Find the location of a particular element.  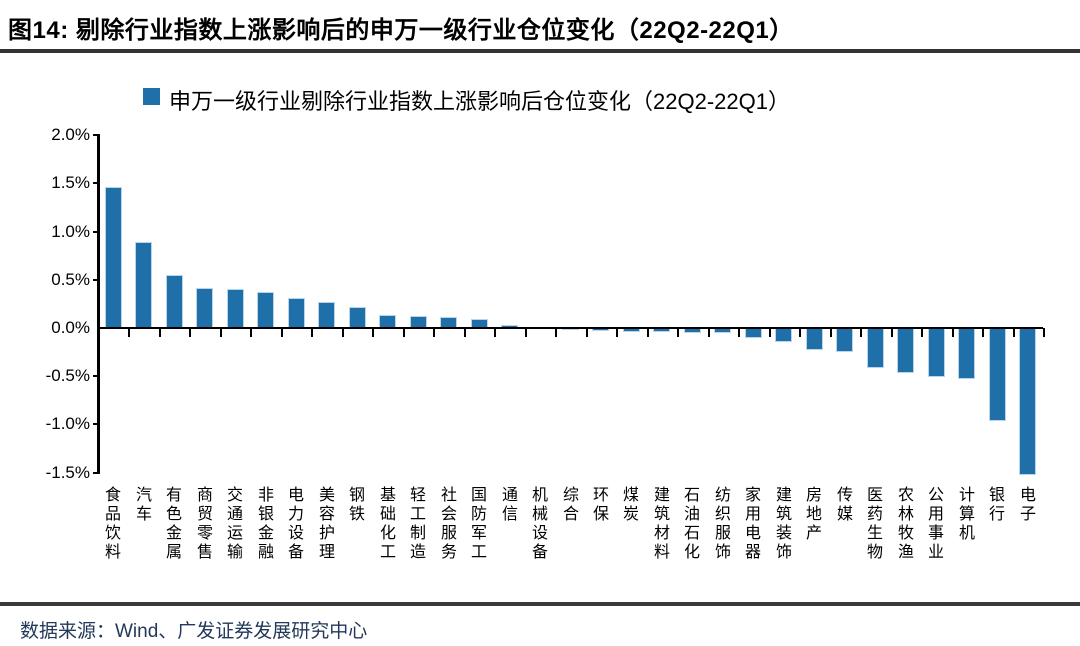

x-axis-category-label: 环保 is located at coordinates (600, 505).